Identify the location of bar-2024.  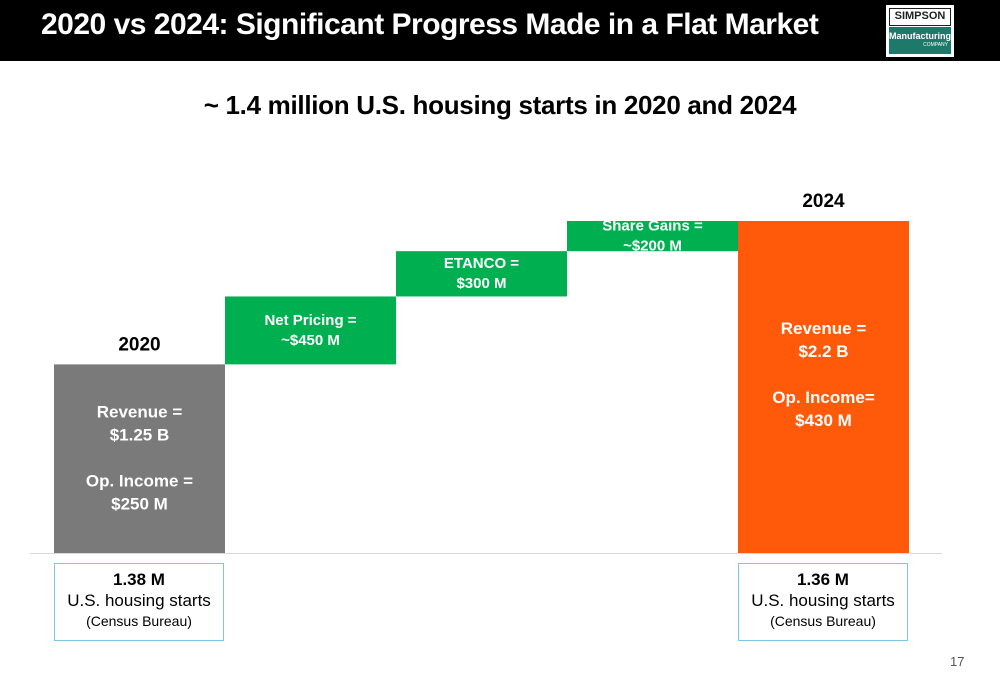
(823, 387).